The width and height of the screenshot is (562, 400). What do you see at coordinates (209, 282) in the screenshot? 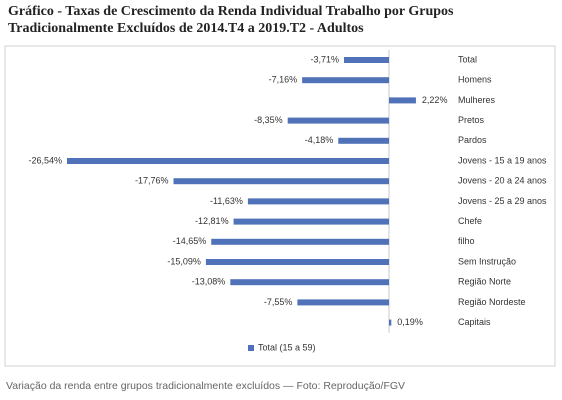
I see `value-label: -13,08%` at bounding box center [209, 282].